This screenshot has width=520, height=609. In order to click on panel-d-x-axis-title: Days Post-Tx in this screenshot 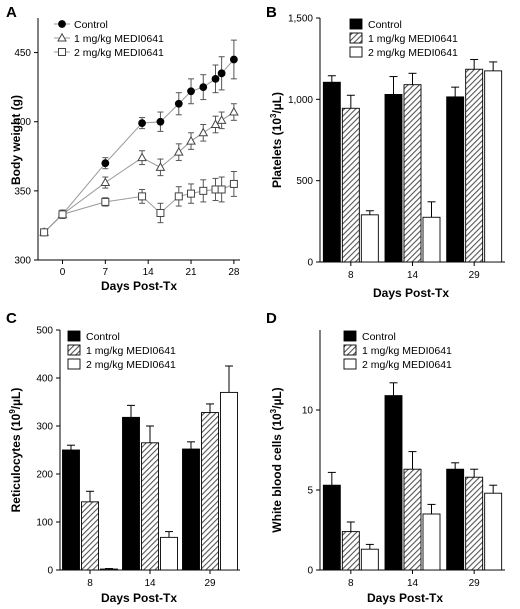, I will do `click(405, 598)`.